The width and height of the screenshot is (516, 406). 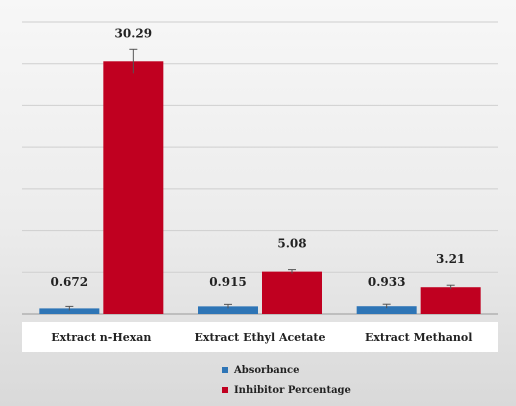 I want to click on legend: Absorbance Inhibitor Percentage, so click(x=286, y=380).